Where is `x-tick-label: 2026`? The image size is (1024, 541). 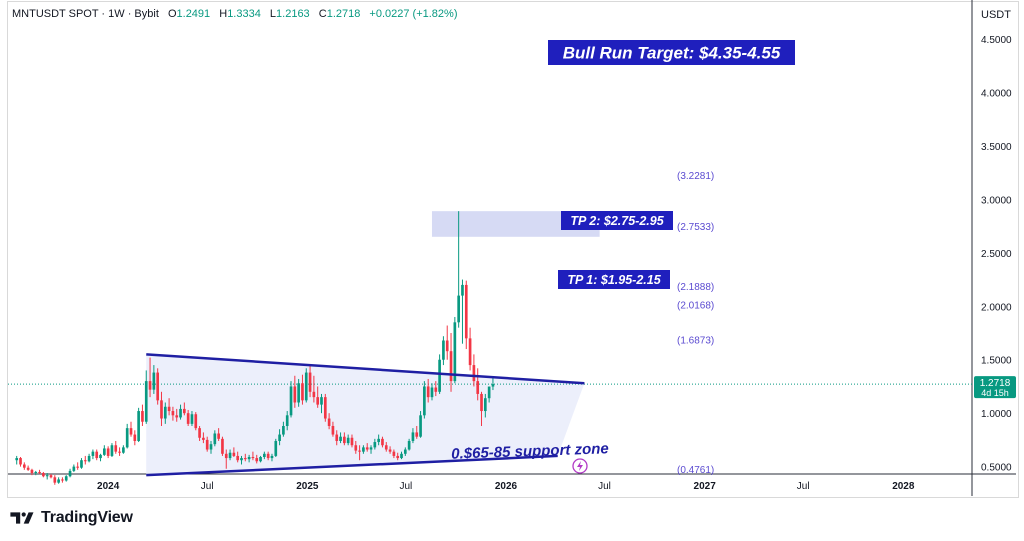
x-tick-label: 2026 is located at coordinates (506, 486).